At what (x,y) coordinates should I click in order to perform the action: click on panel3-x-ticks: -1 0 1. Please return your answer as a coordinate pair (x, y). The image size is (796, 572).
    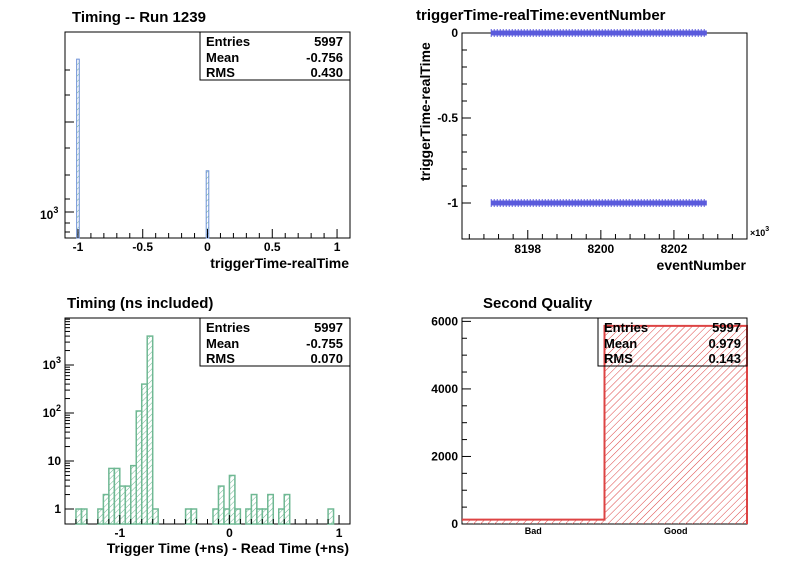
    Looking at the image, I should click on (209, 527).